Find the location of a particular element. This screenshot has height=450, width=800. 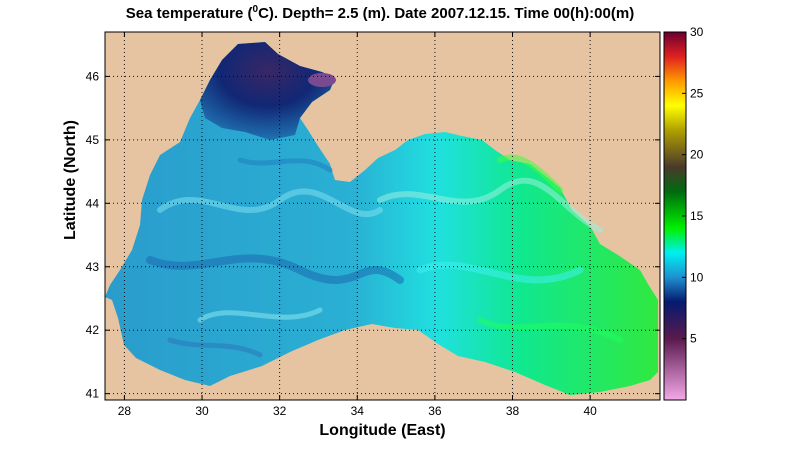

colorbar-ticks: 5 10 15 20 25 30 is located at coordinates (693, 185).